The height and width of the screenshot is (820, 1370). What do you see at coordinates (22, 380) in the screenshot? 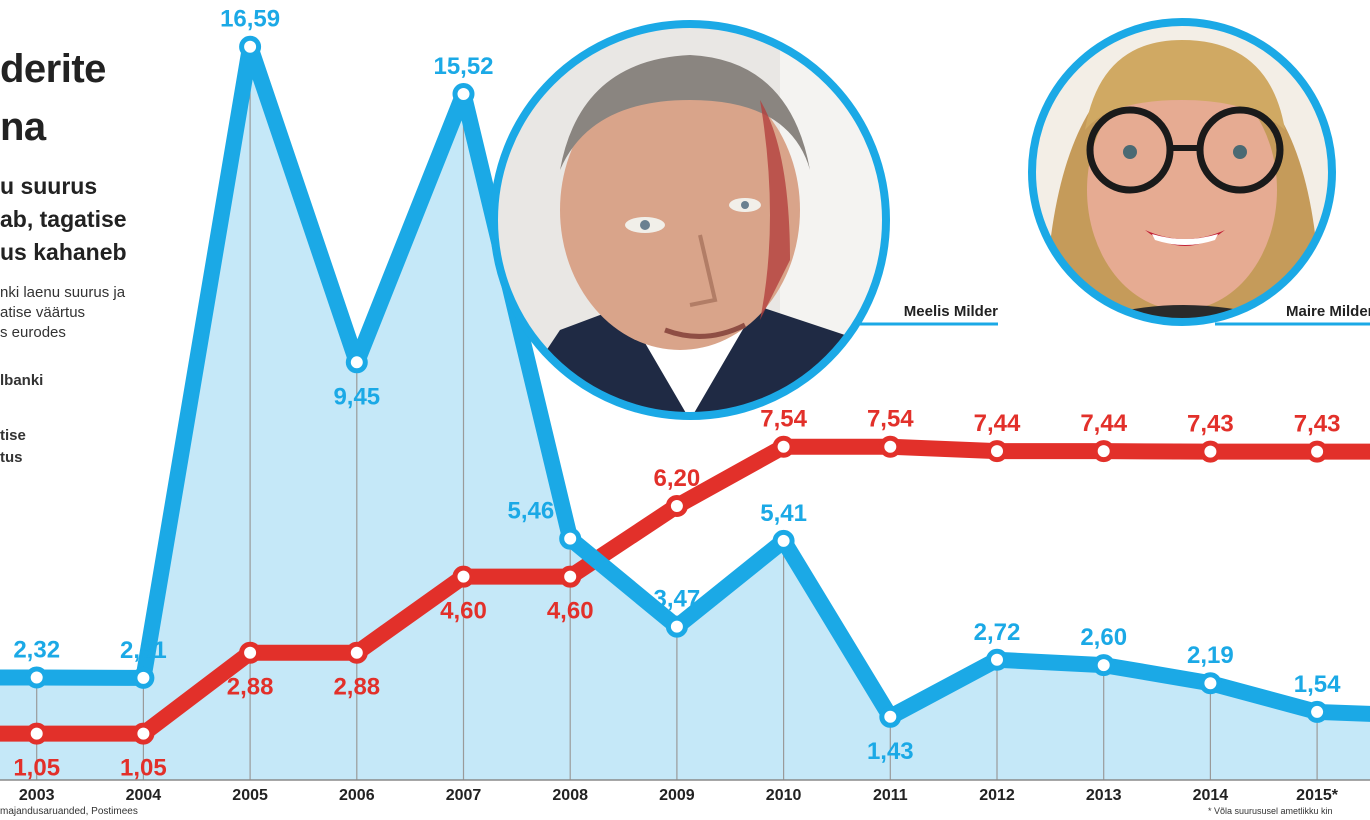
I see `legend-loan: lbanki` at bounding box center [22, 380].